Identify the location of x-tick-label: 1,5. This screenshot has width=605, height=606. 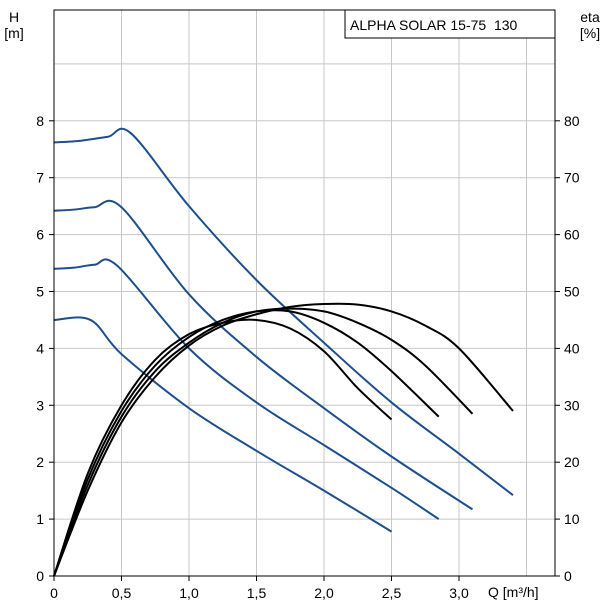
(257, 593).